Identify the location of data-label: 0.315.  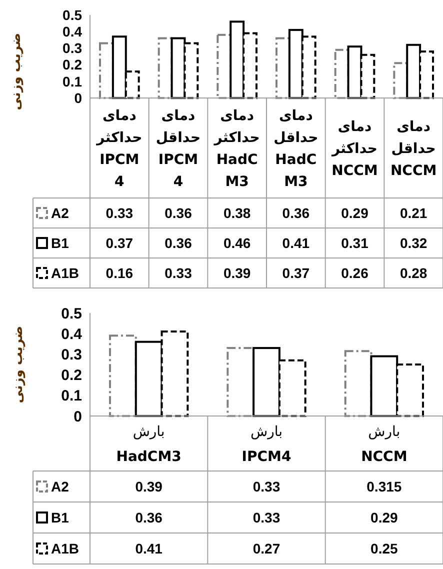
(384, 486).